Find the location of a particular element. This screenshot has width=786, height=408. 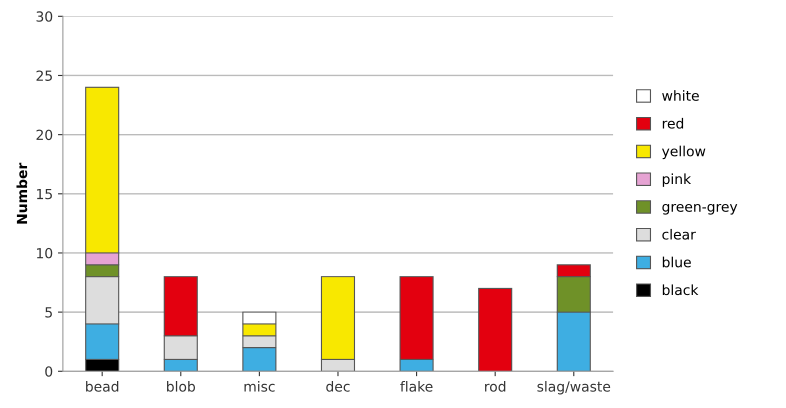

y-tick-label: 15 is located at coordinates (44, 194).